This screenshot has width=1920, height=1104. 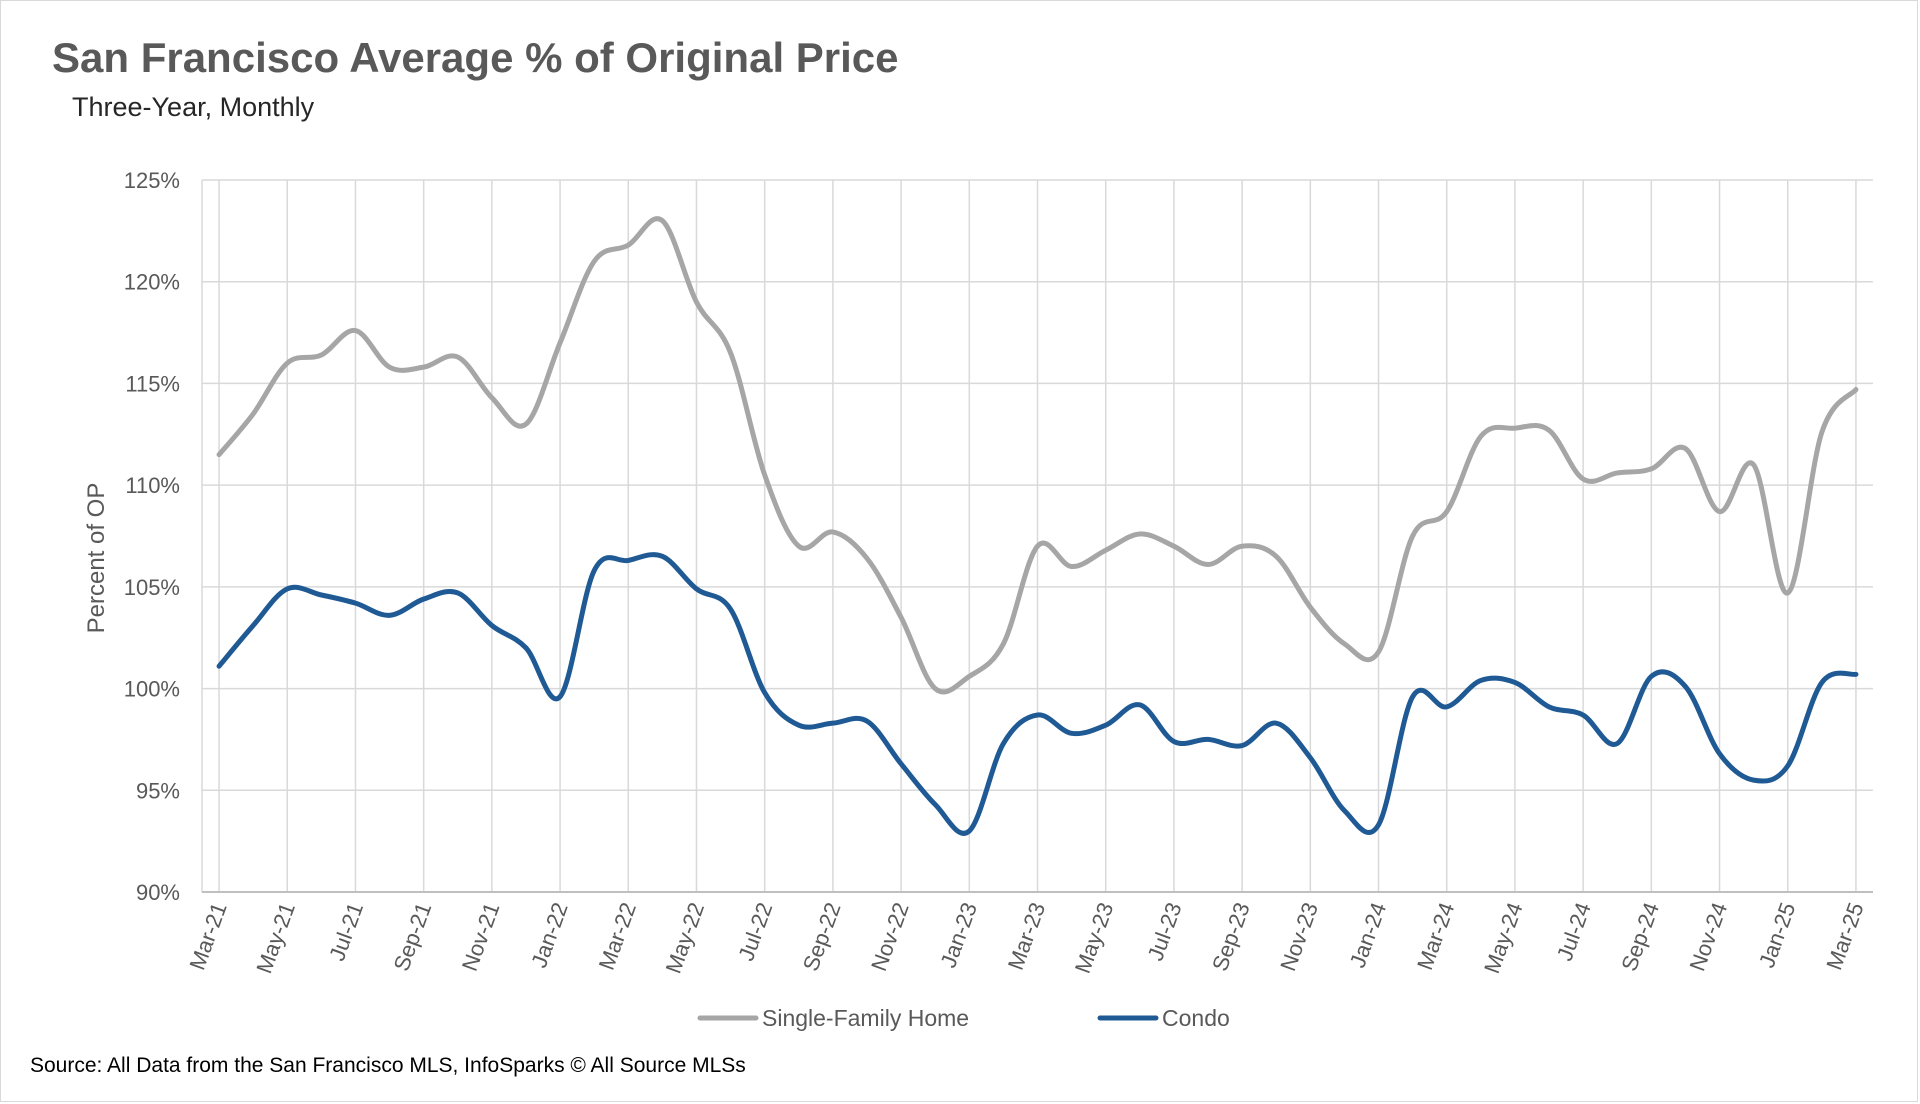 I want to click on y-tick-label: 95%, so click(x=158, y=790).